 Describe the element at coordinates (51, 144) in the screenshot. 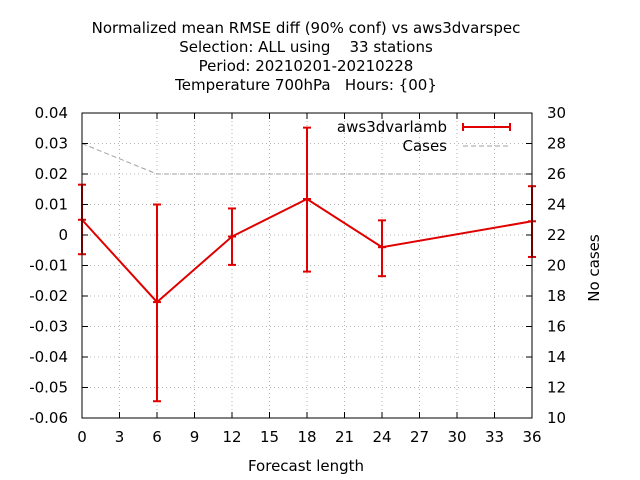

I see `y-tick-label: 0.03` at that location.